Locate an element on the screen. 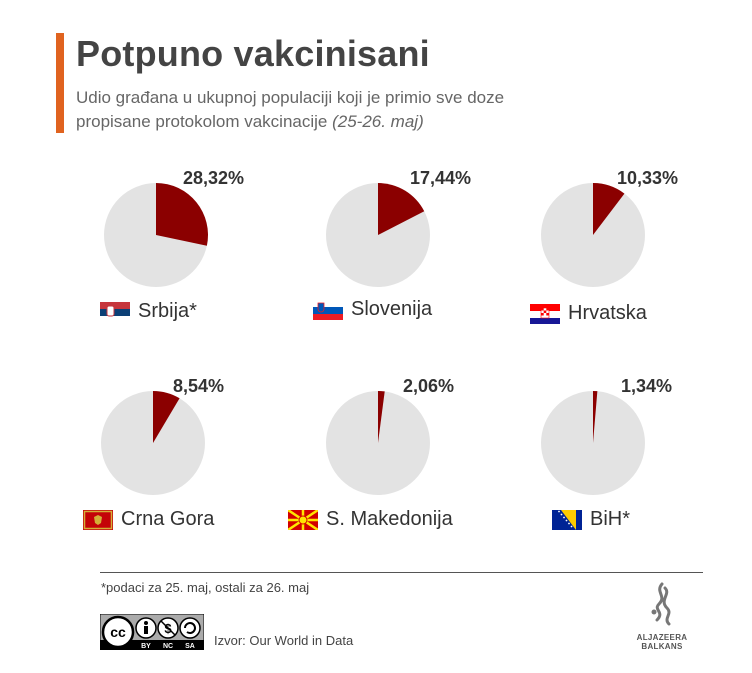 The height and width of the screenshot is (673, 752). svg-text: cc is located at coordinates (118, 632).